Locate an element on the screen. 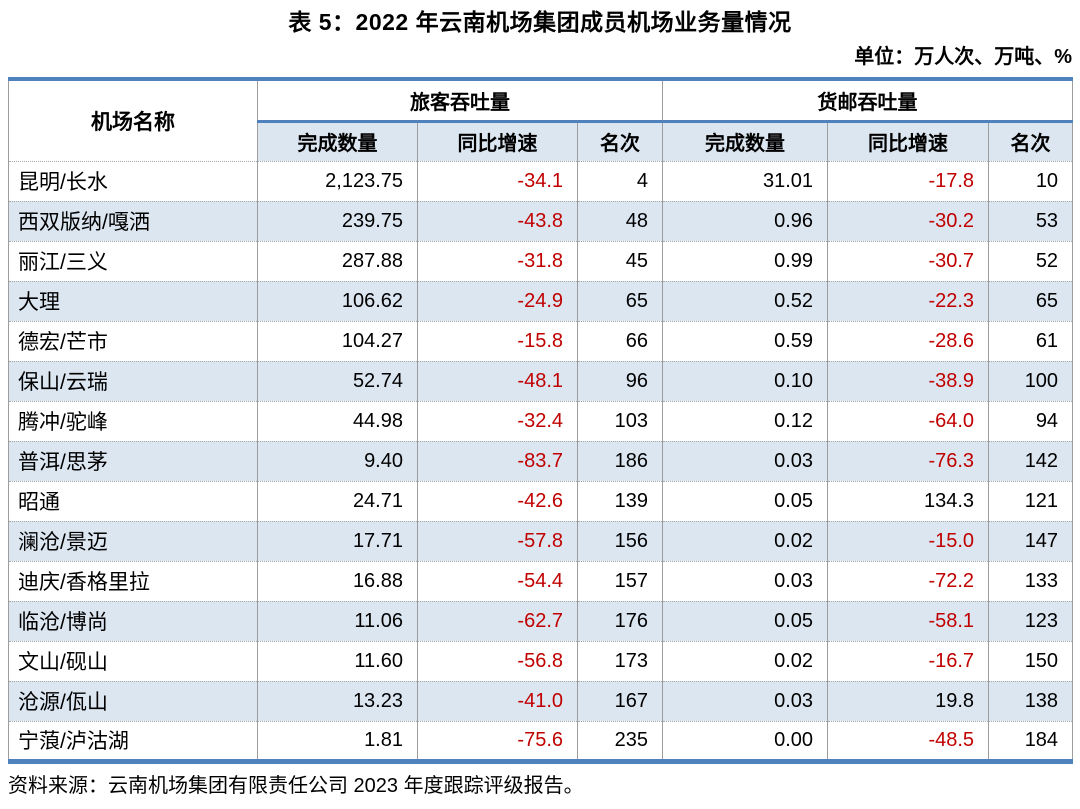 This screenshot has height=809, width=1080. cargo-rank-cell: 150 is located at coordinates (1031, 660).